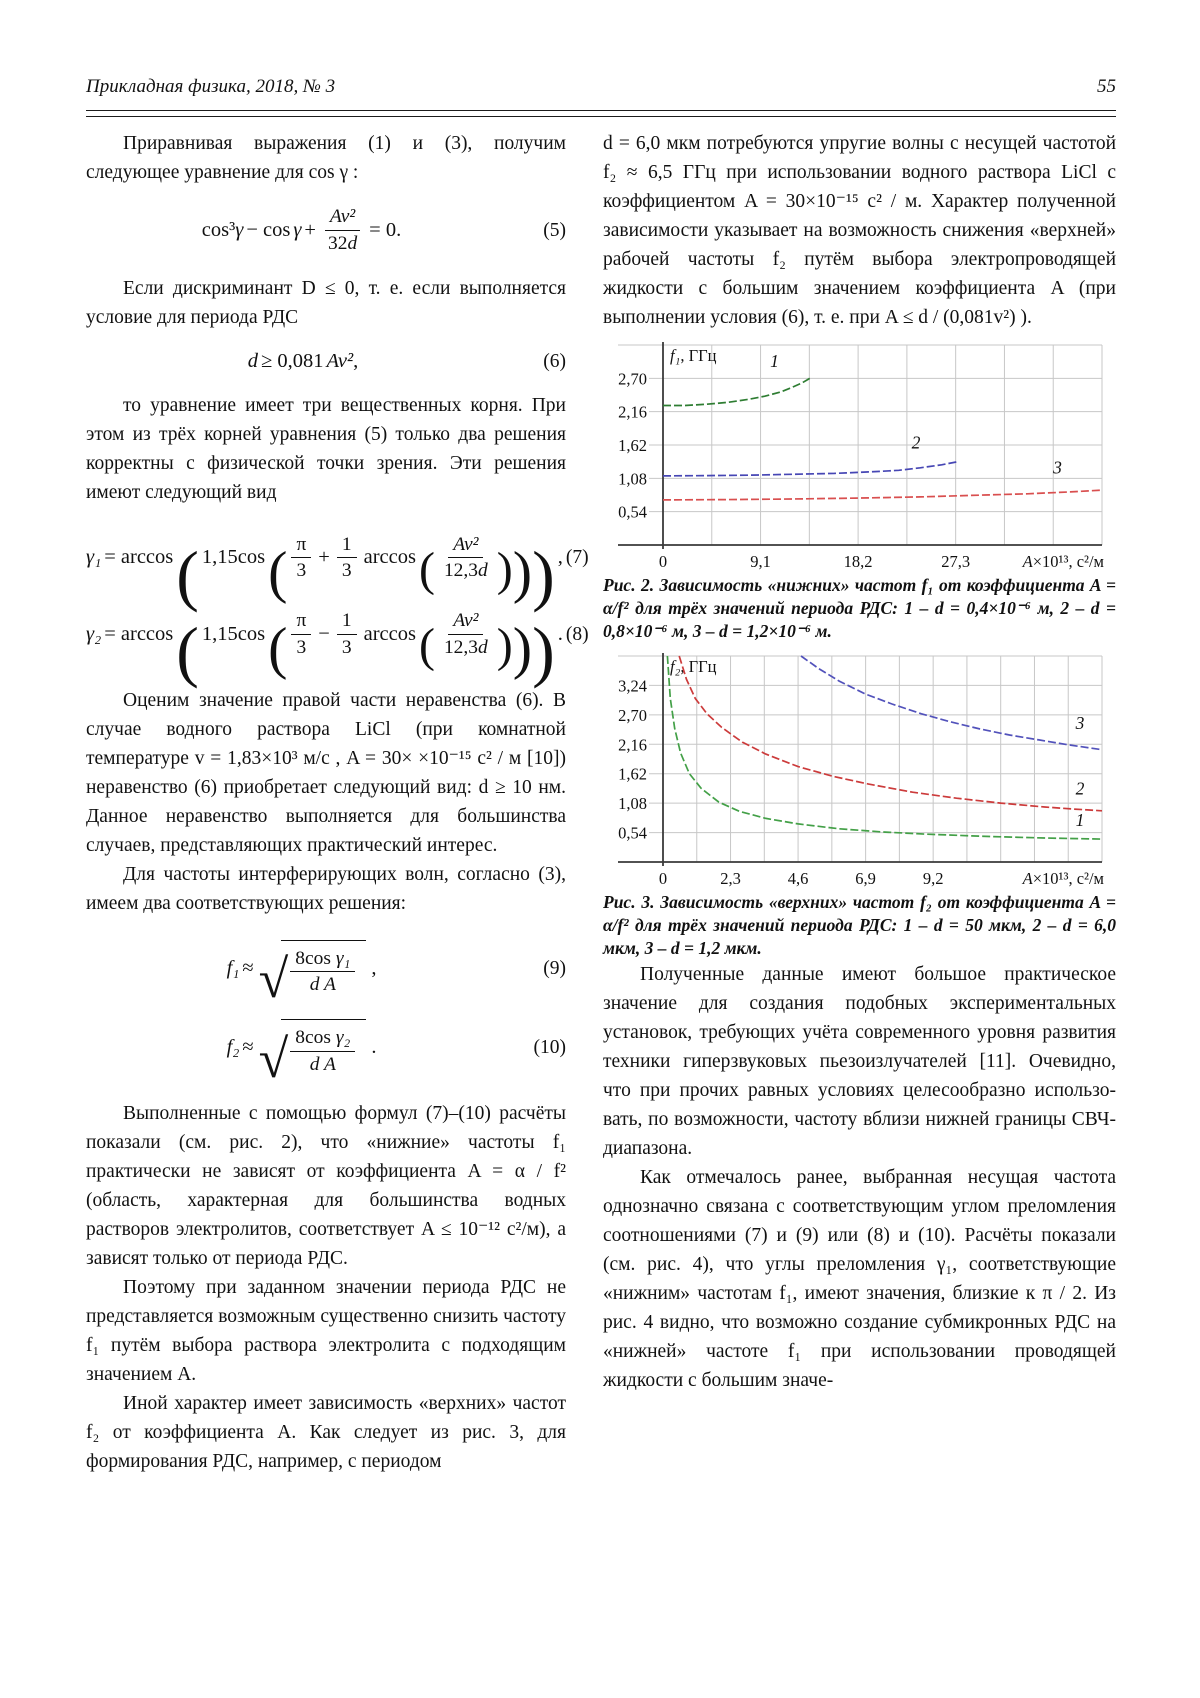  I want to click on fraction: Av² 32d, so click(342, 230).